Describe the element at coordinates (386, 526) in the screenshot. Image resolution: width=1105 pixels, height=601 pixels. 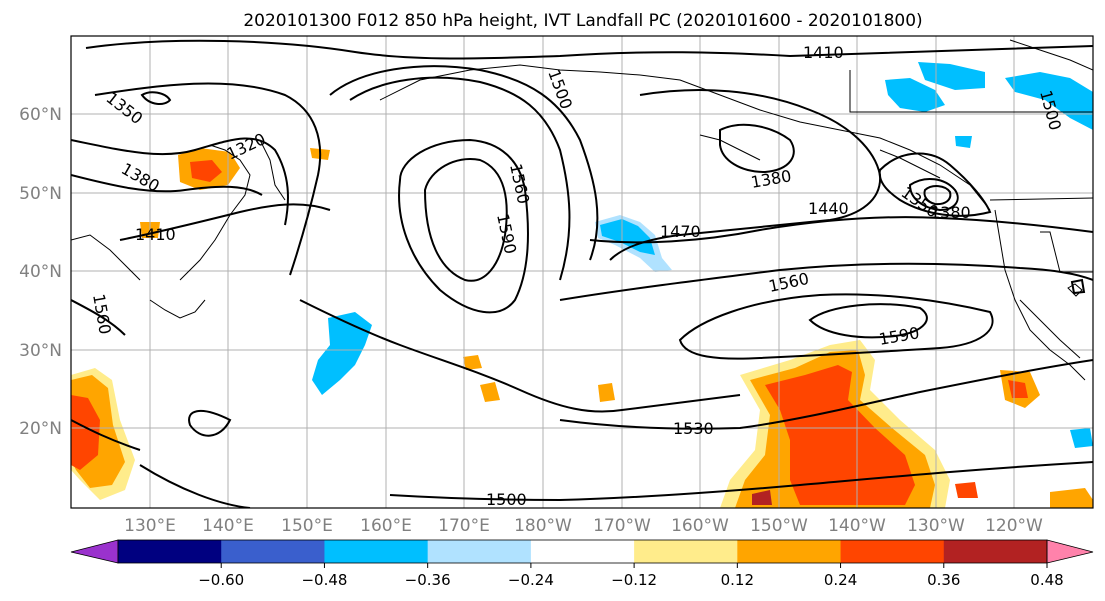
I see `lon-label: 160°E` at that location.